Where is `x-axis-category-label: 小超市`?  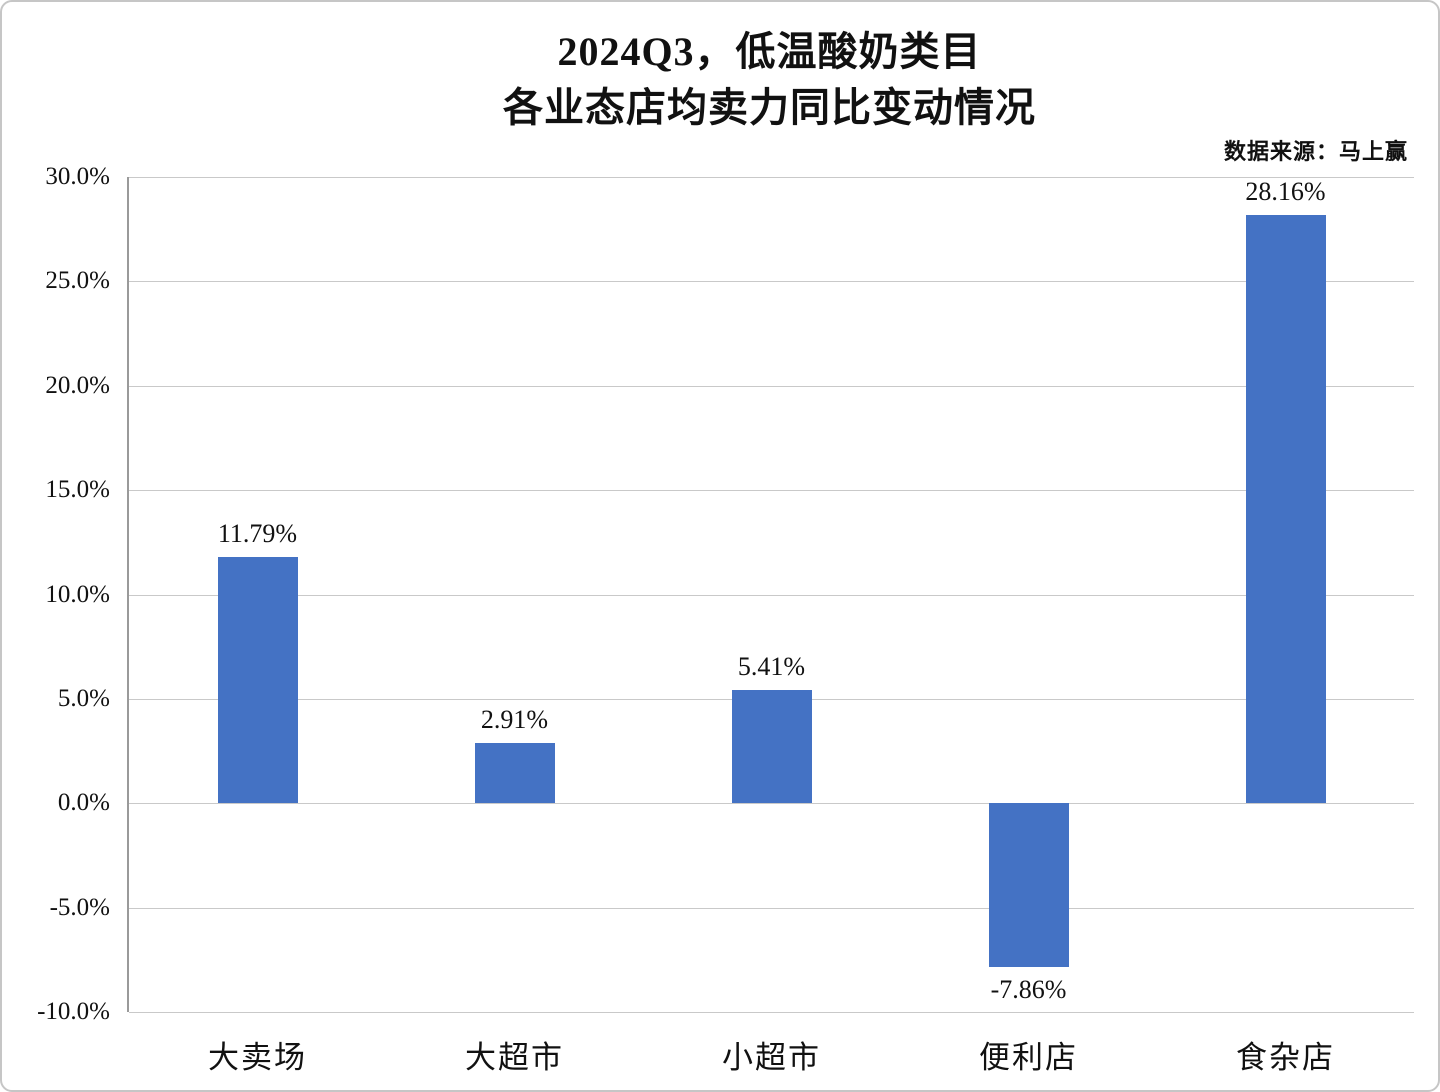 x-axis-category-label: 小超市 is located at coordinates (771, 1057).